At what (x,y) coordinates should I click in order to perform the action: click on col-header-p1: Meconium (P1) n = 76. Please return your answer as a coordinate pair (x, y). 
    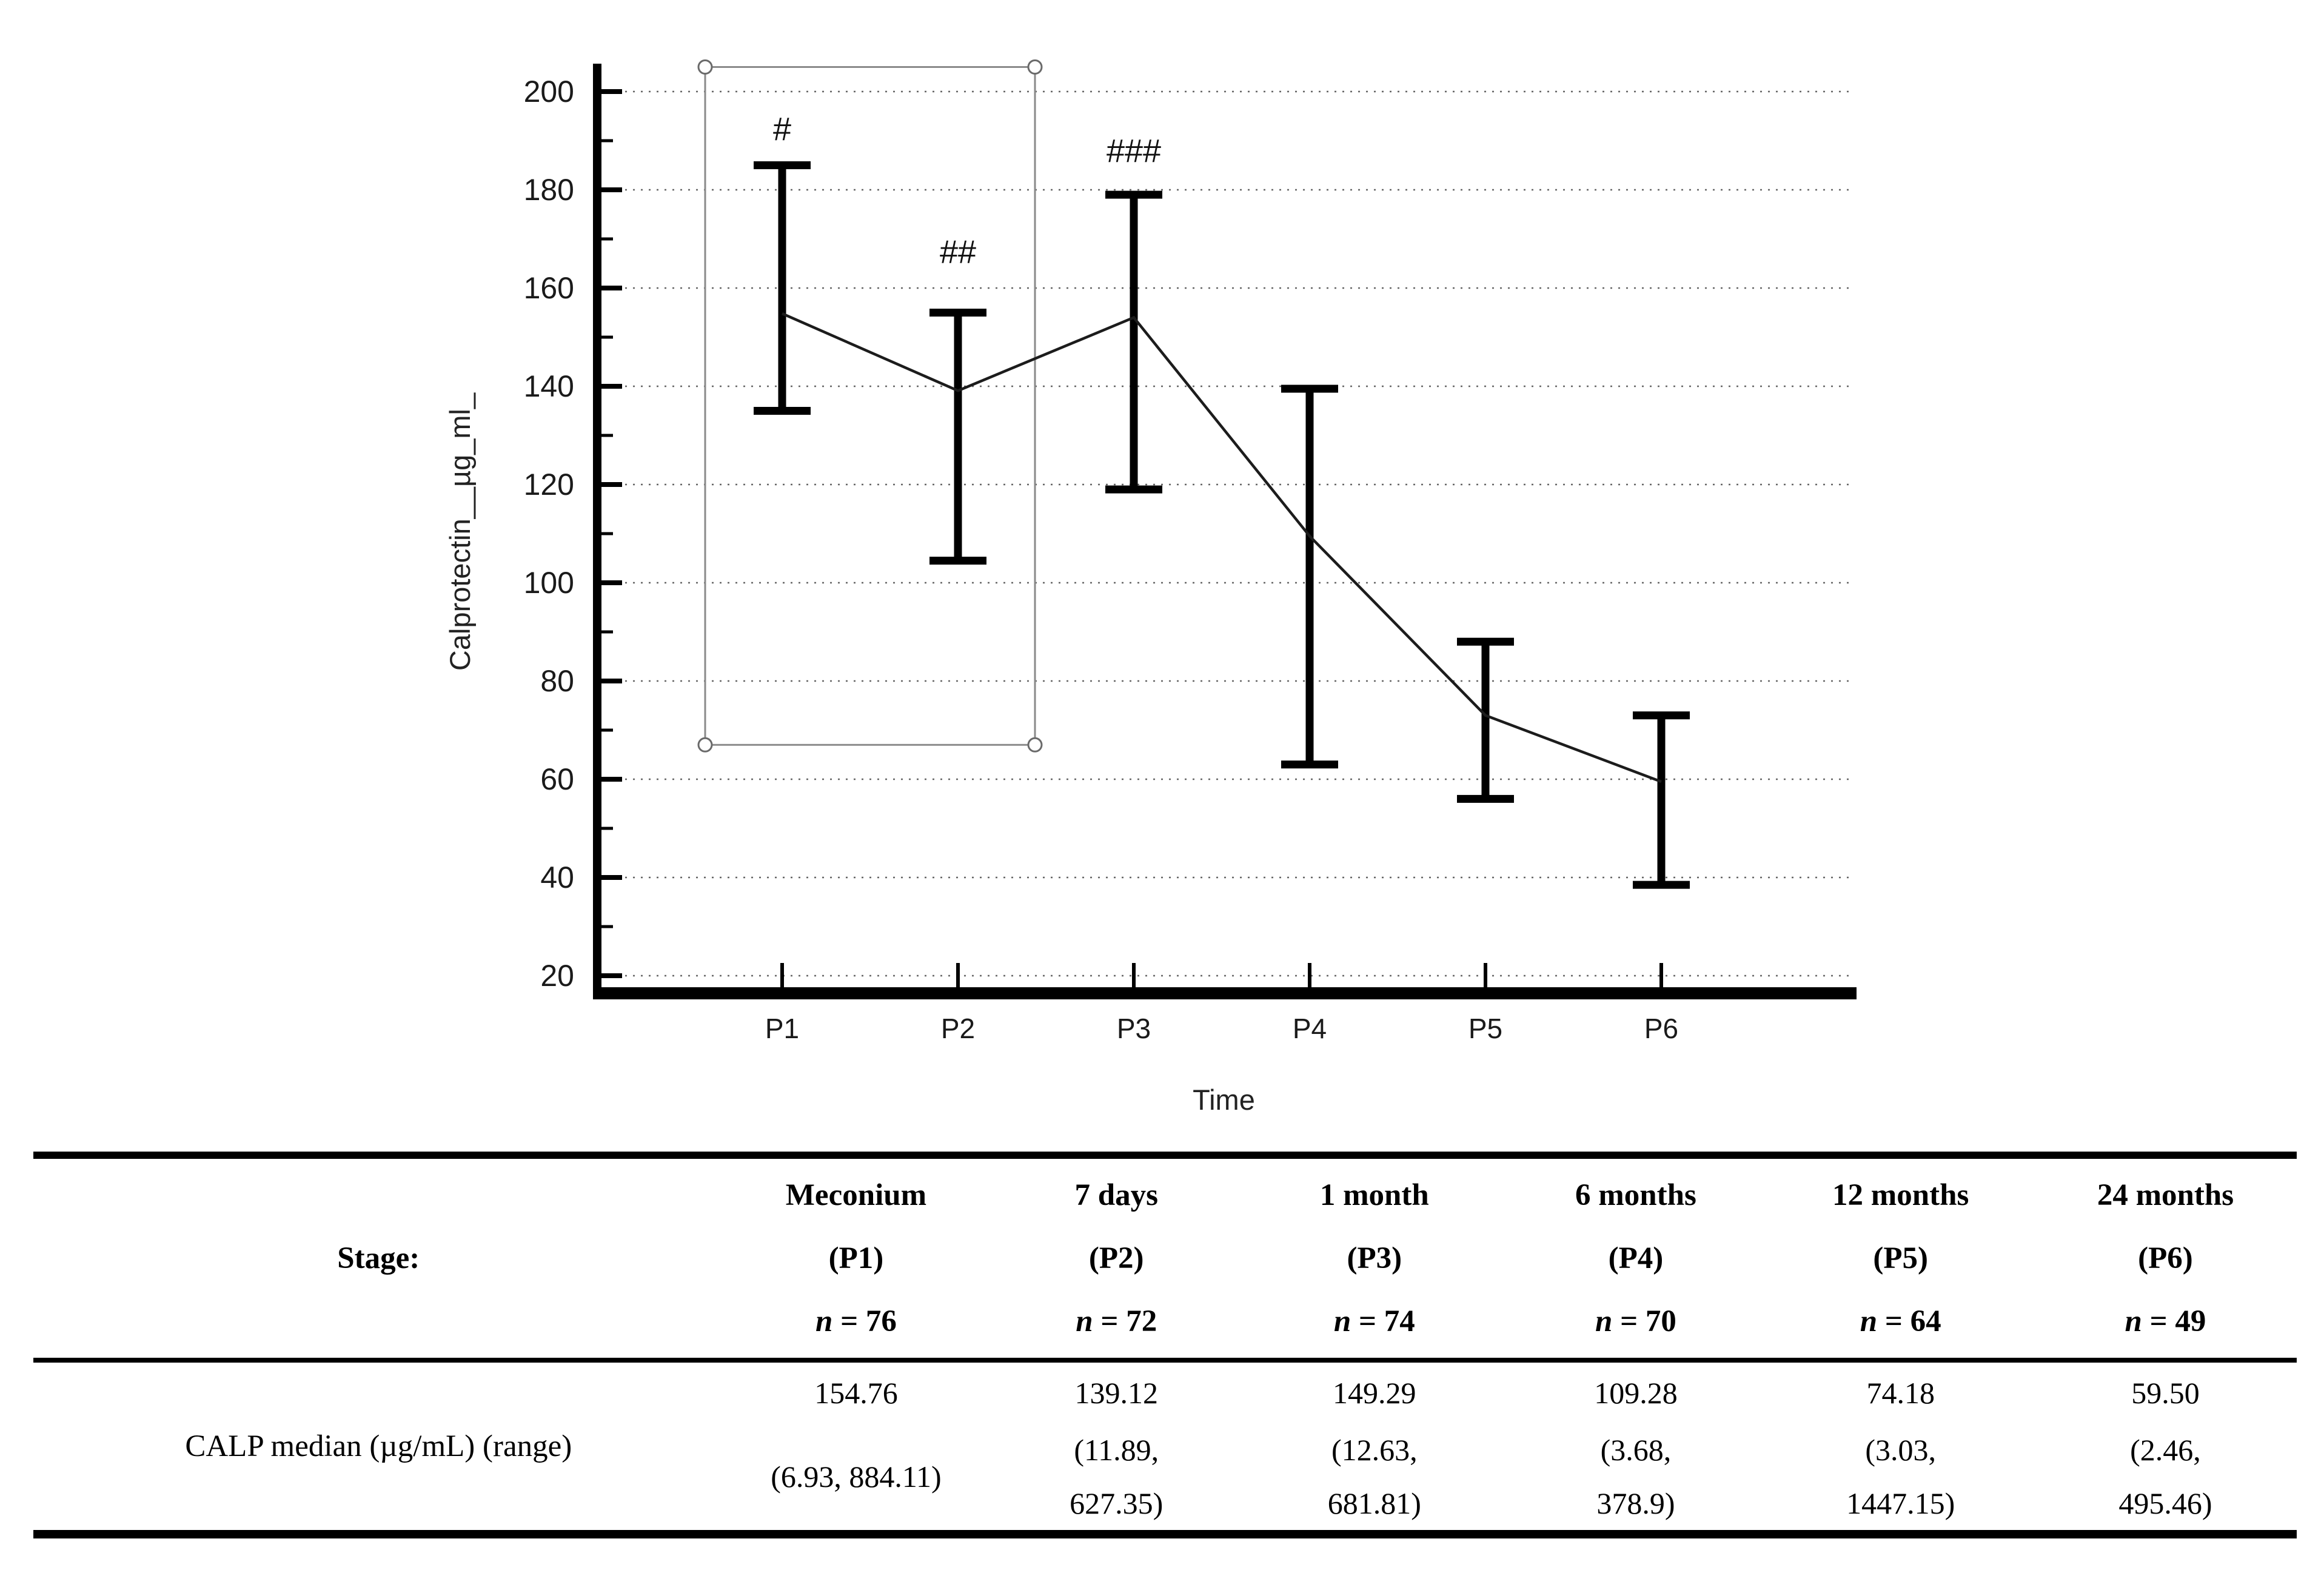
    Looking at the image, I should click on (856, 1257).